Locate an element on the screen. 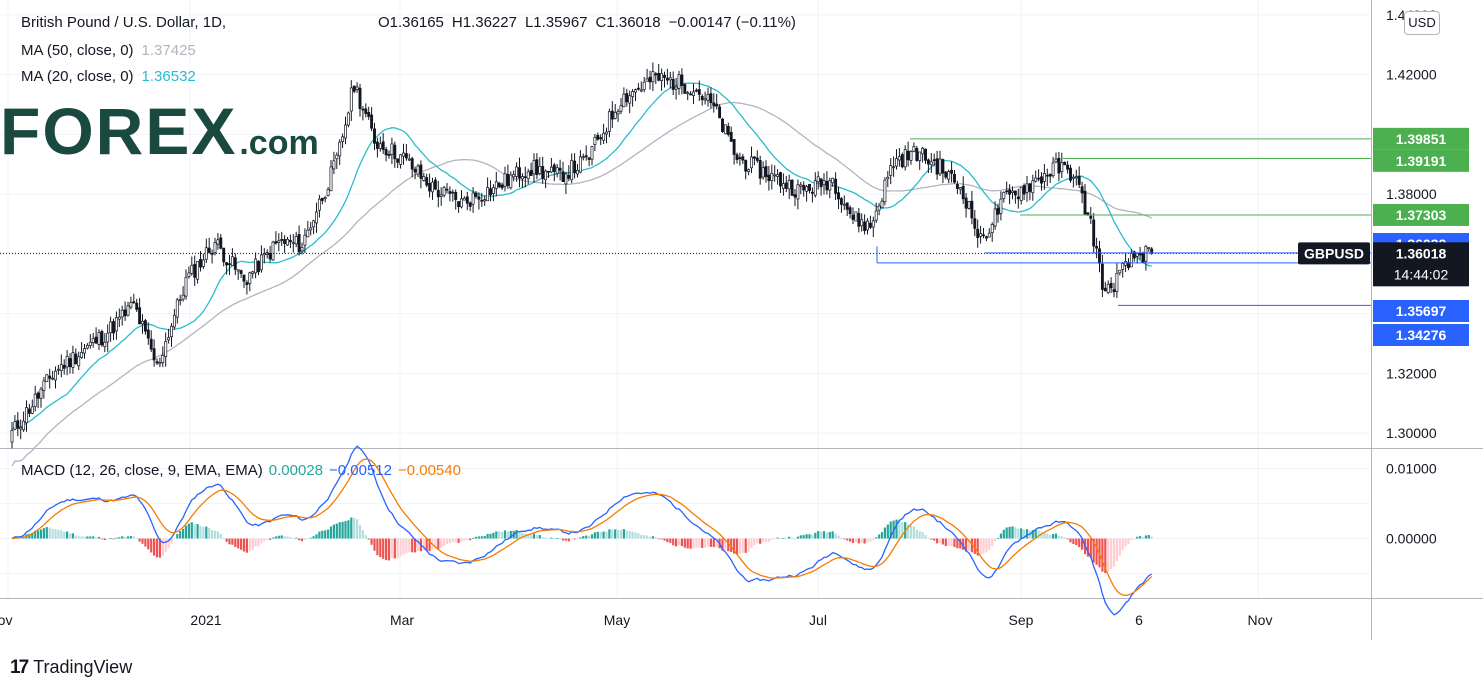  change-value: −0.00147 (−0.11%) is located at coordinates (732, 22).